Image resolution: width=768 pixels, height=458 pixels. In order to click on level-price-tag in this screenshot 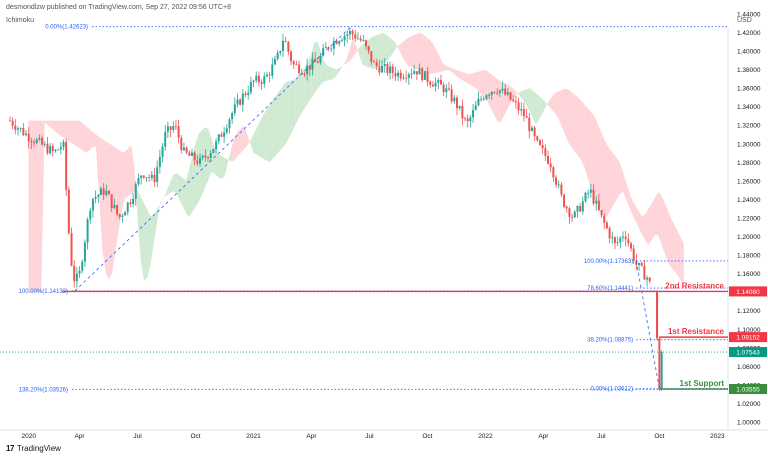, I will do `click(748, 291)`.